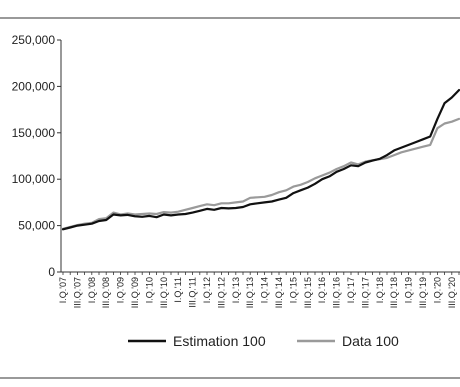 Image resolution: width=460 pixels, height=387 pixels. I want to click on x-tick-label: I.Q.'18, so click(380, 290).